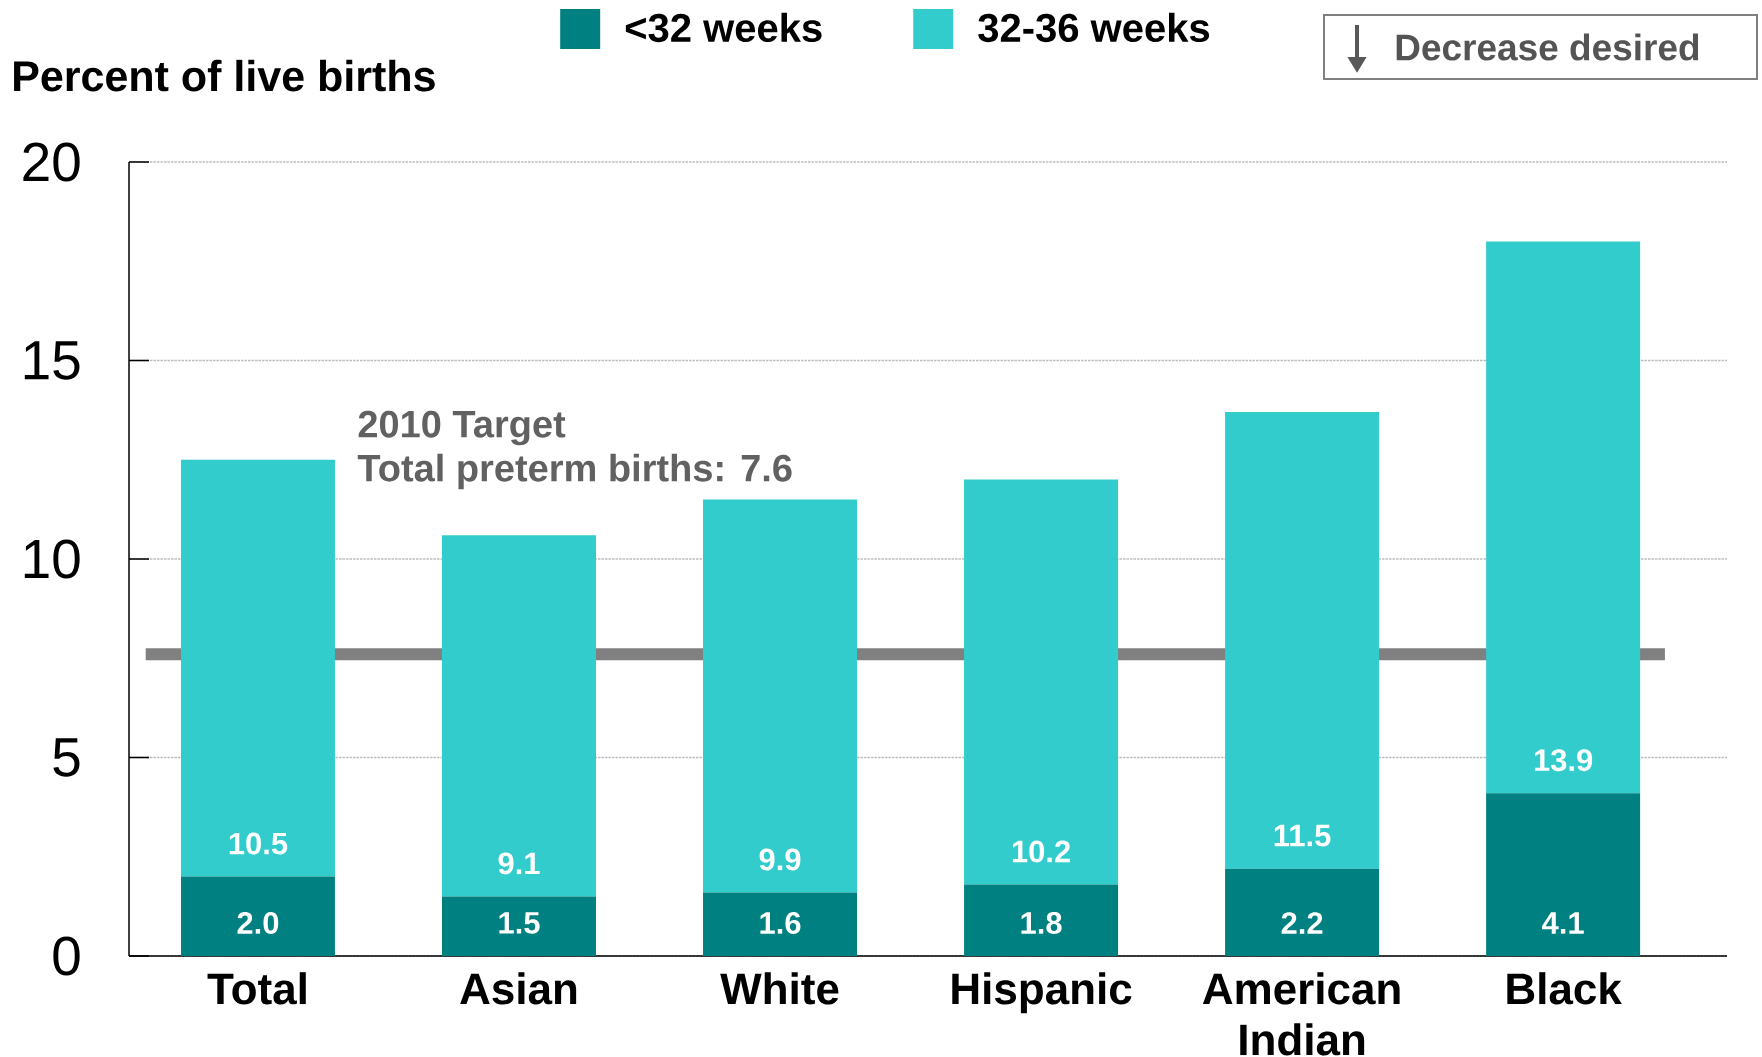 The image size is (1762, 1057). I want to click on data-label: 1.6, so click(780, 923).